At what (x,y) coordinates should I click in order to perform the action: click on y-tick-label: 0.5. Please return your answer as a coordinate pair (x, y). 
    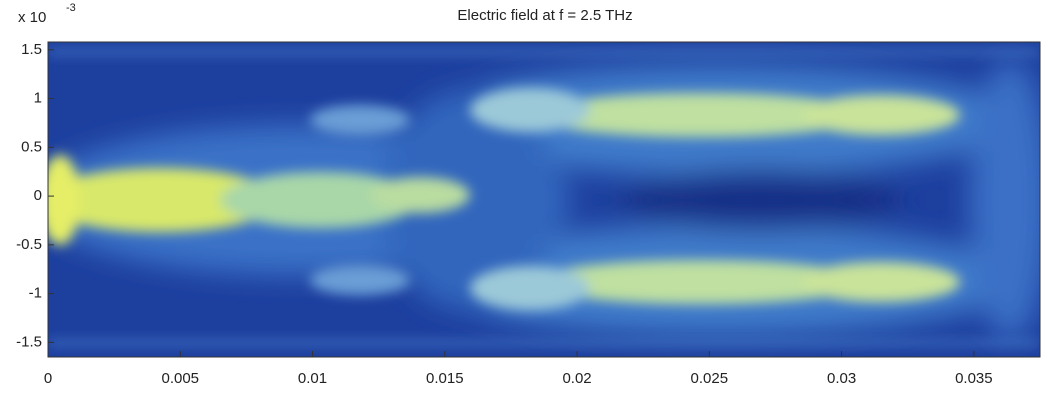
    Looking at the image, I should click on (31, 146).